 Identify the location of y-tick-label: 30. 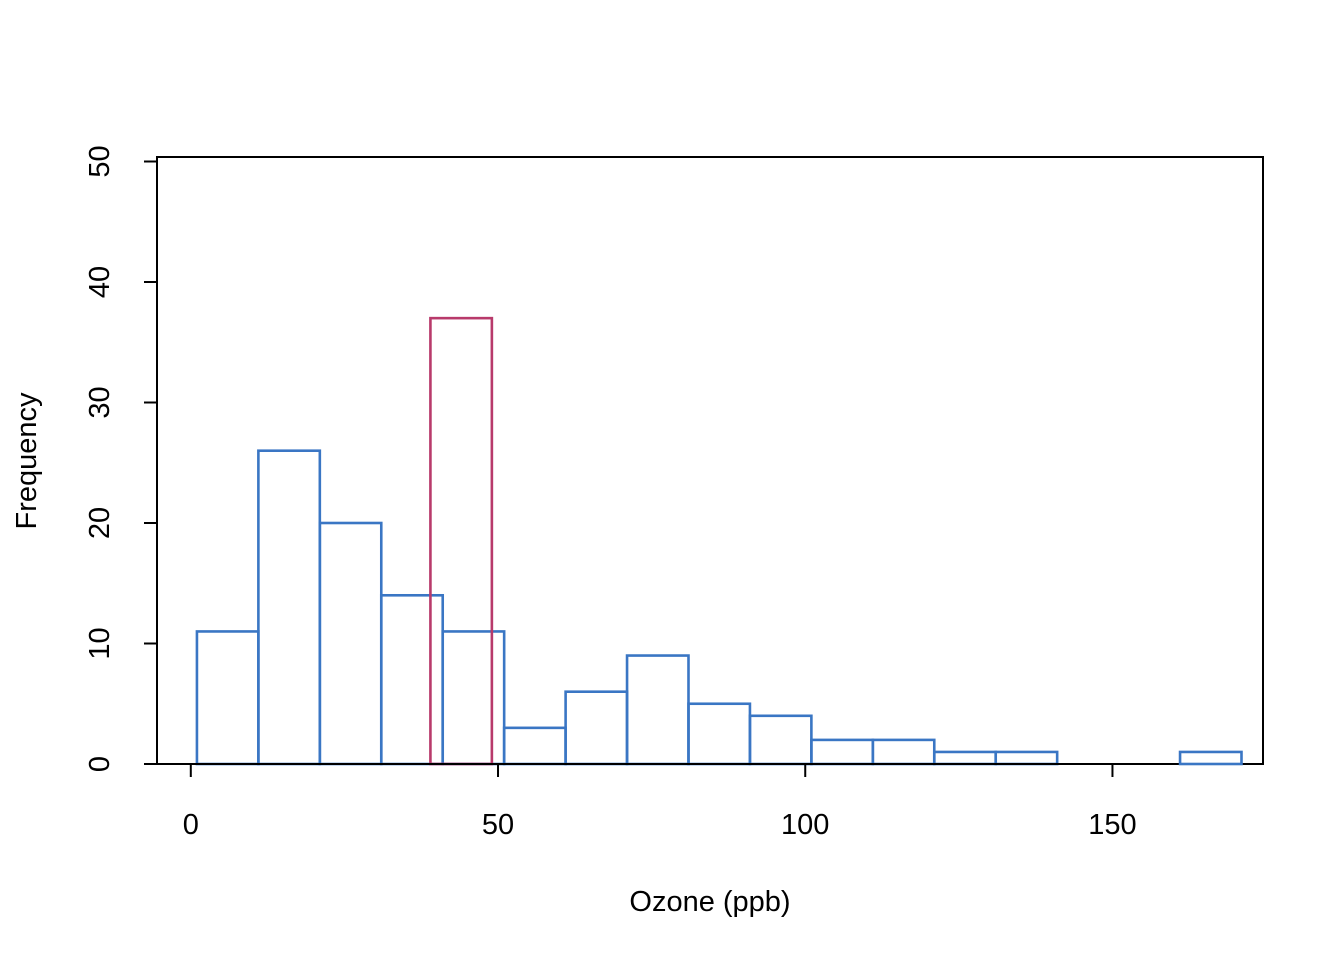
(100, 402).